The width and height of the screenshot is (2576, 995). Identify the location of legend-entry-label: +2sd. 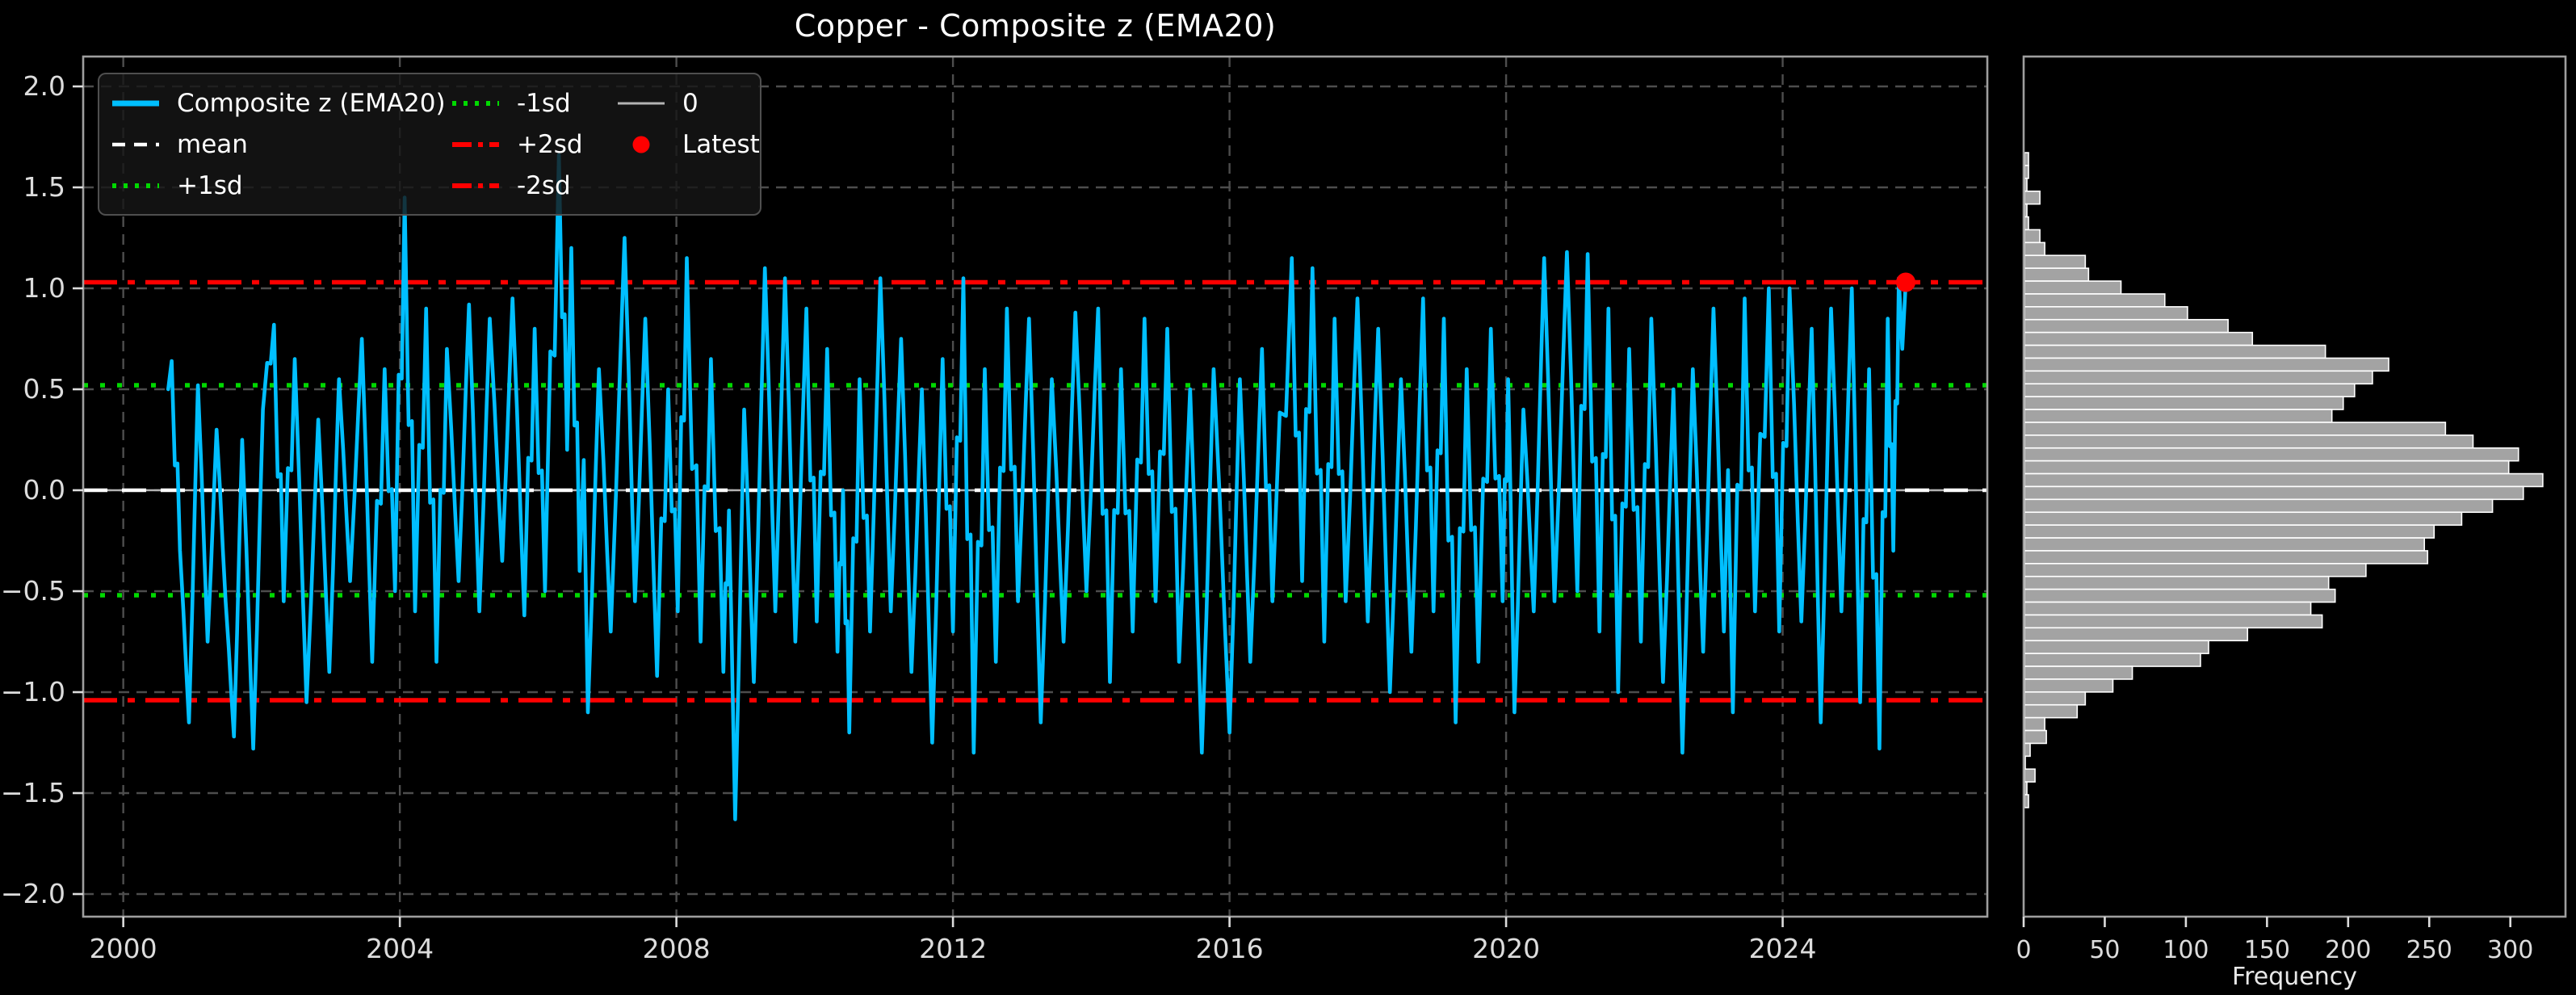
(550, 144).